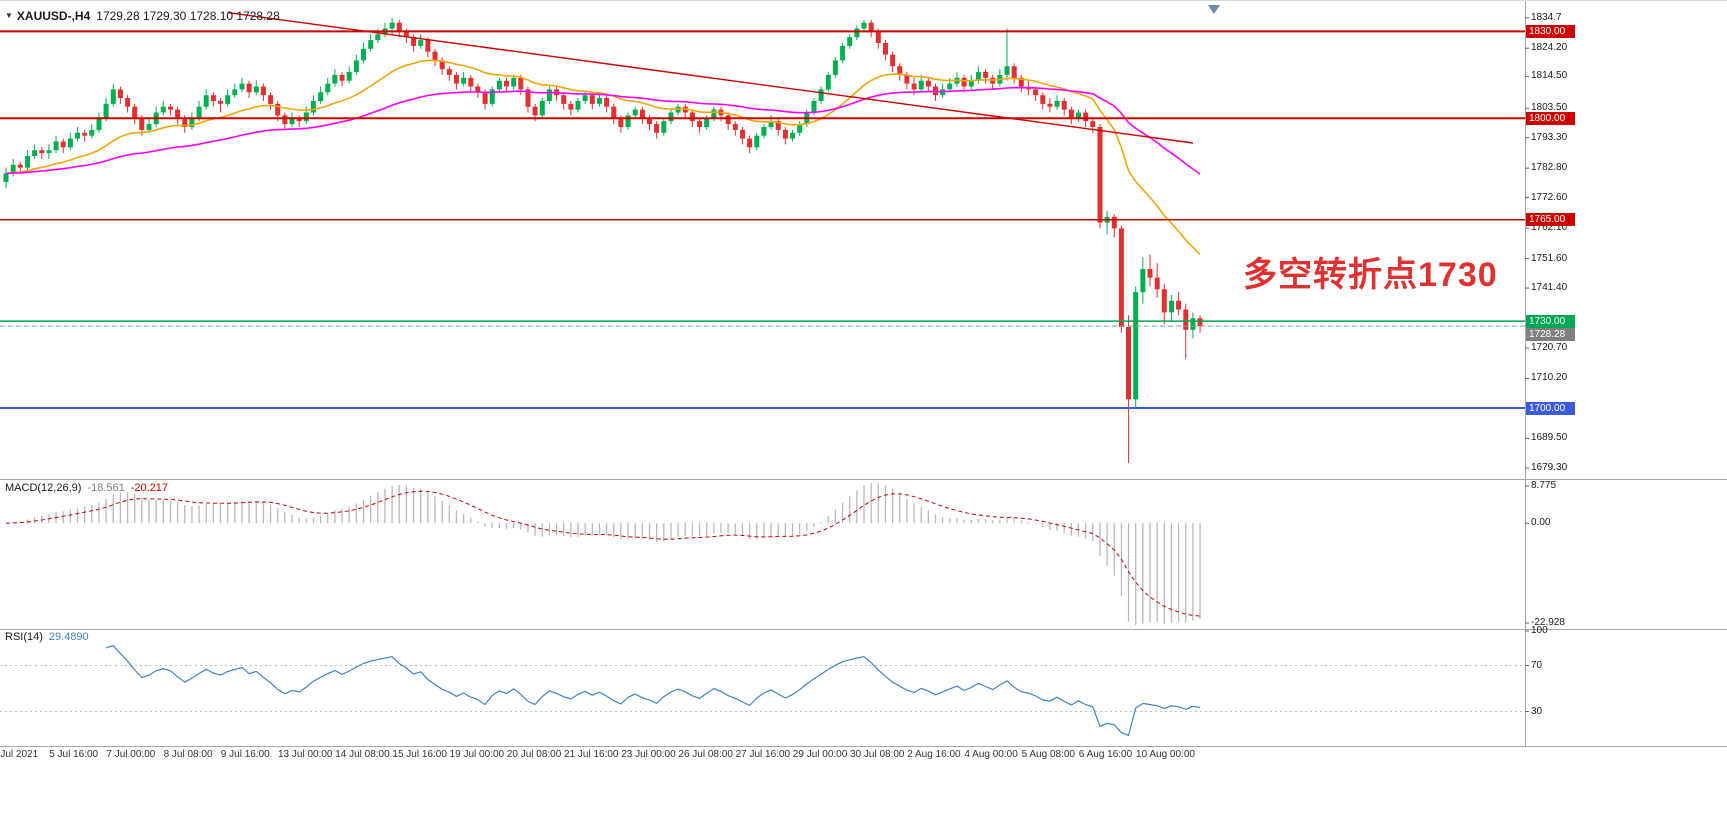 The image size is (1727, 839). Describe the element at coordinates (245, 754) in the screenshot. I see `time-axis-label: 9 Jul 16:00` at that location.